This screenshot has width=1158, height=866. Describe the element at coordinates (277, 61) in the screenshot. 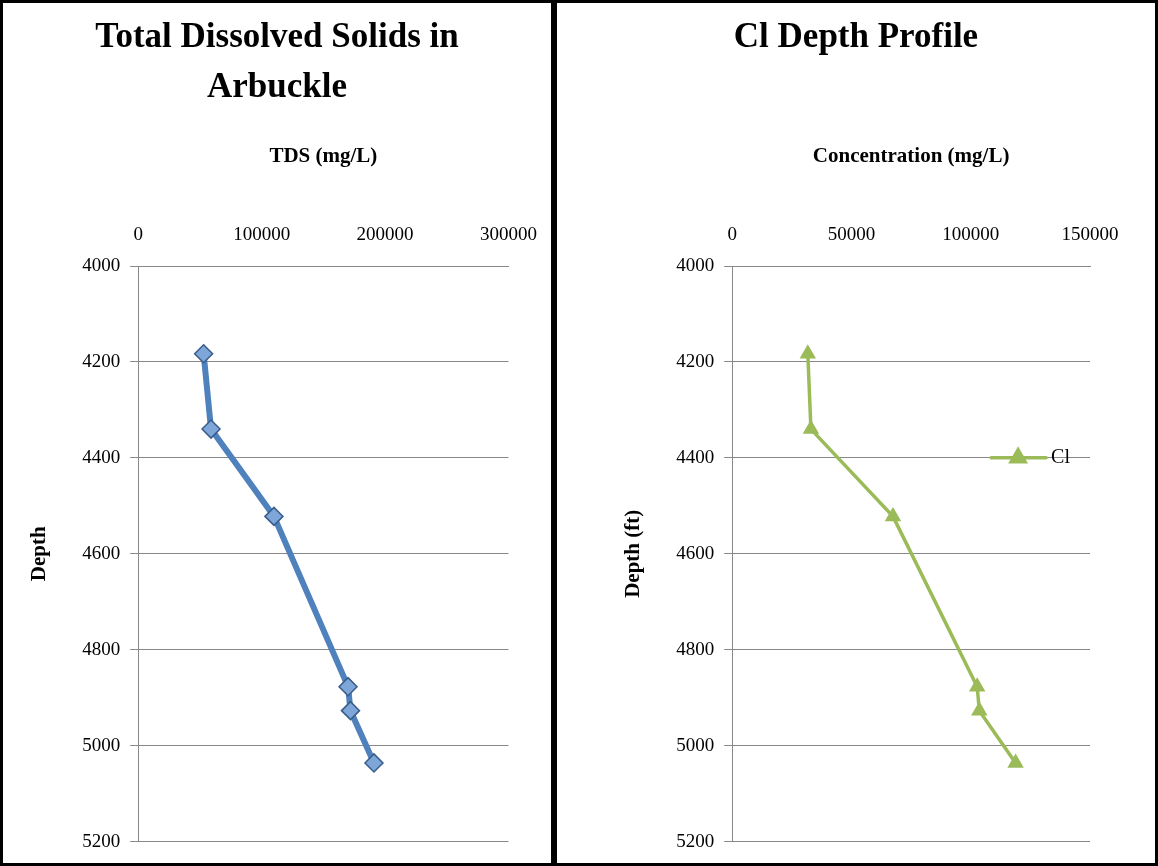

I see `chart-title: Total Dissolved Solids in Arbuckle` at that location.